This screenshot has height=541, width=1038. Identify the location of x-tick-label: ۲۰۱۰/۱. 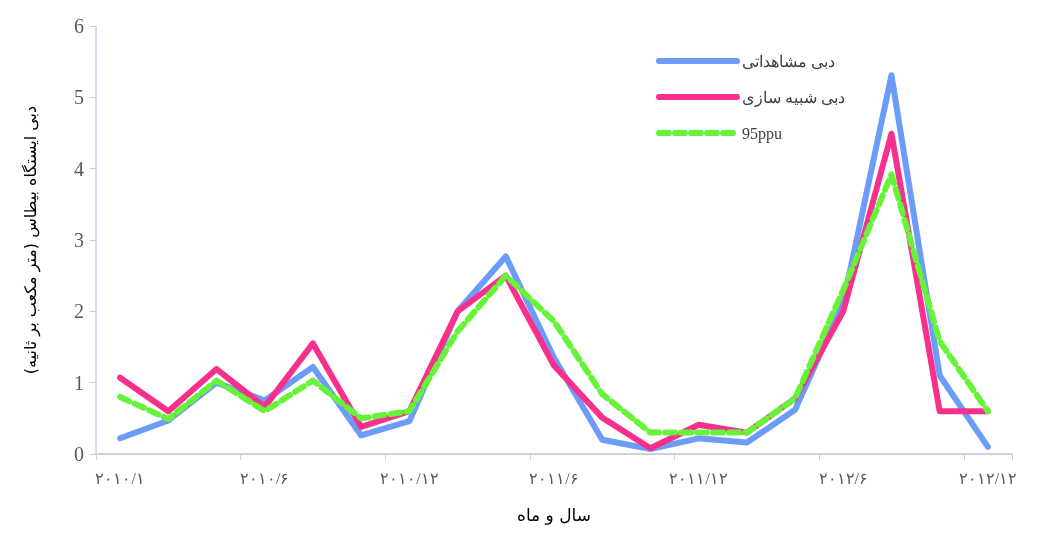
(120, 478).